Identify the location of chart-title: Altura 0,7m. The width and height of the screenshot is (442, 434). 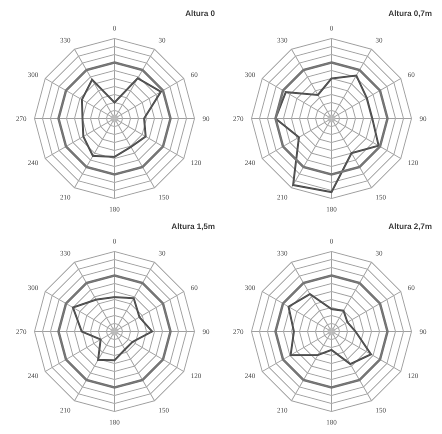
(410, 14).